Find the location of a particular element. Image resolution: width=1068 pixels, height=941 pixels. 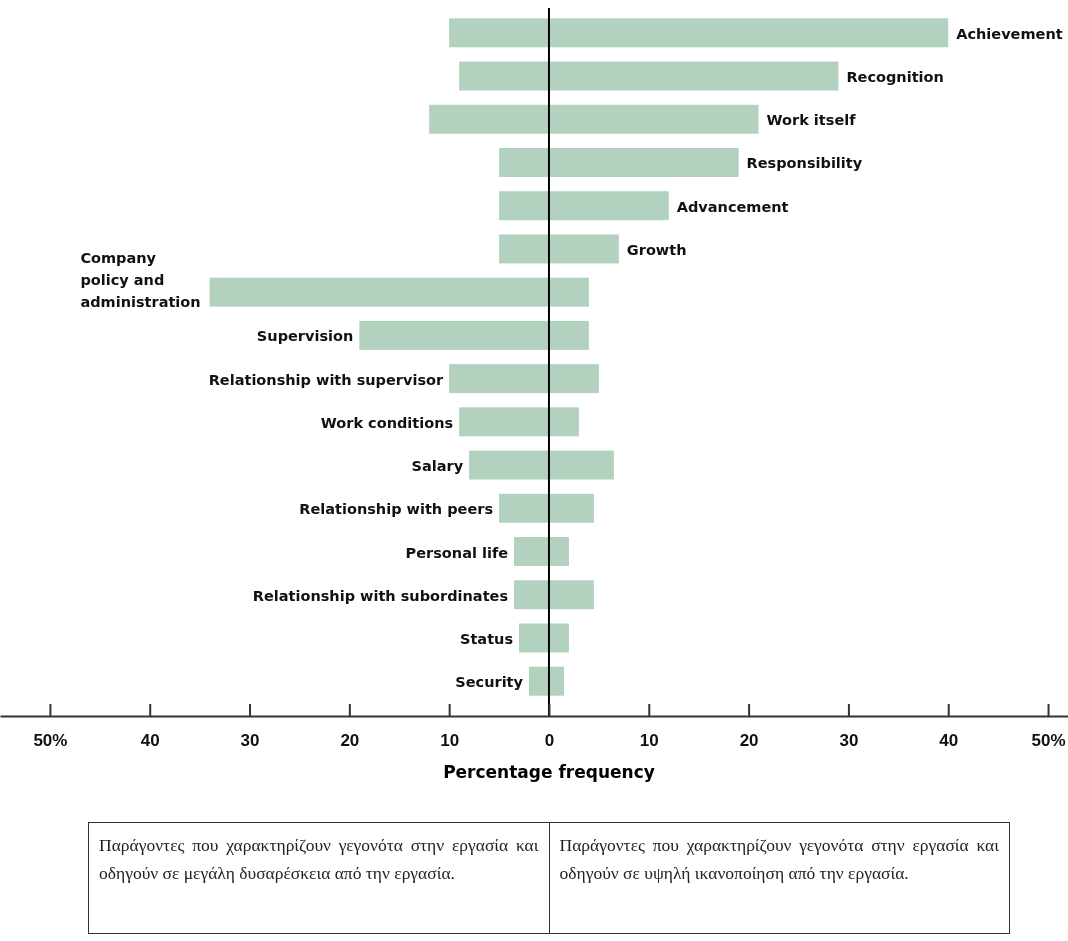

y-tick-label: Security is located at coordinates (489, 682).